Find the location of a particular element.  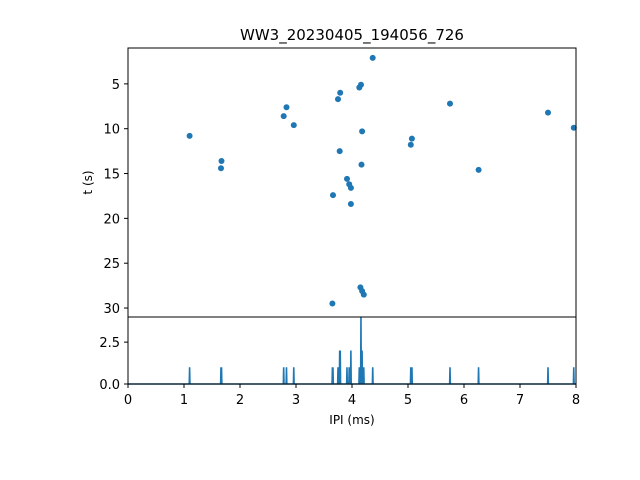

scatter-y-ticks: 5 10 15 20 25 30 is located at coordinates (115, 197).